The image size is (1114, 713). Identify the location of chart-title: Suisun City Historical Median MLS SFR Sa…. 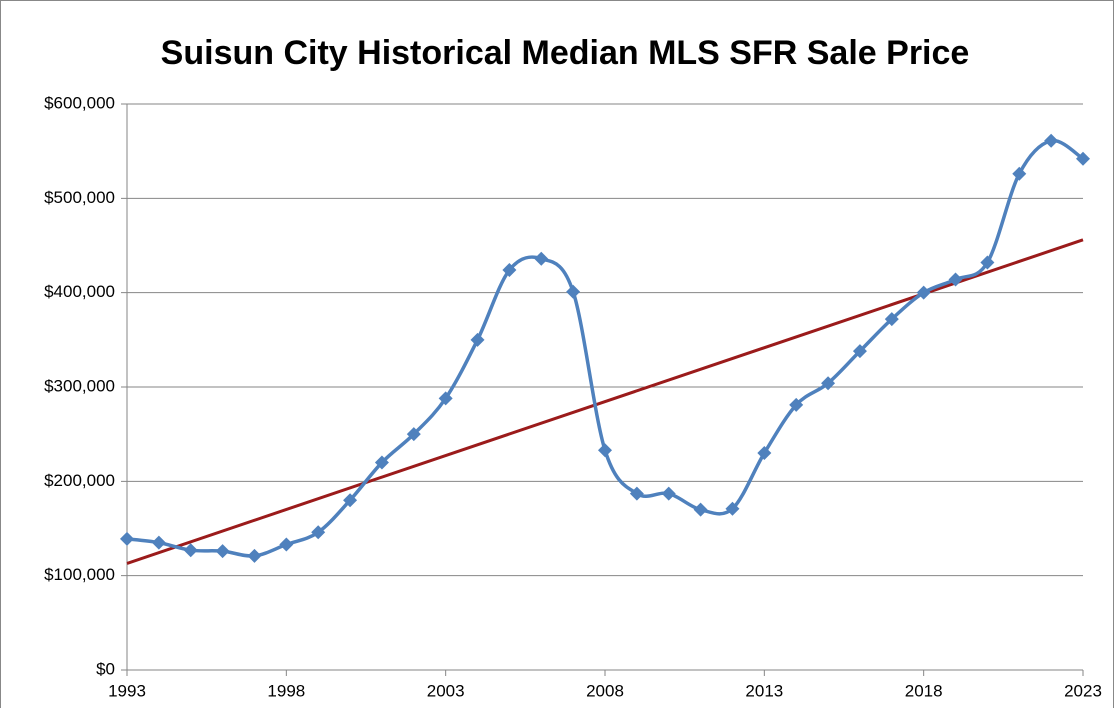
(565, 53).